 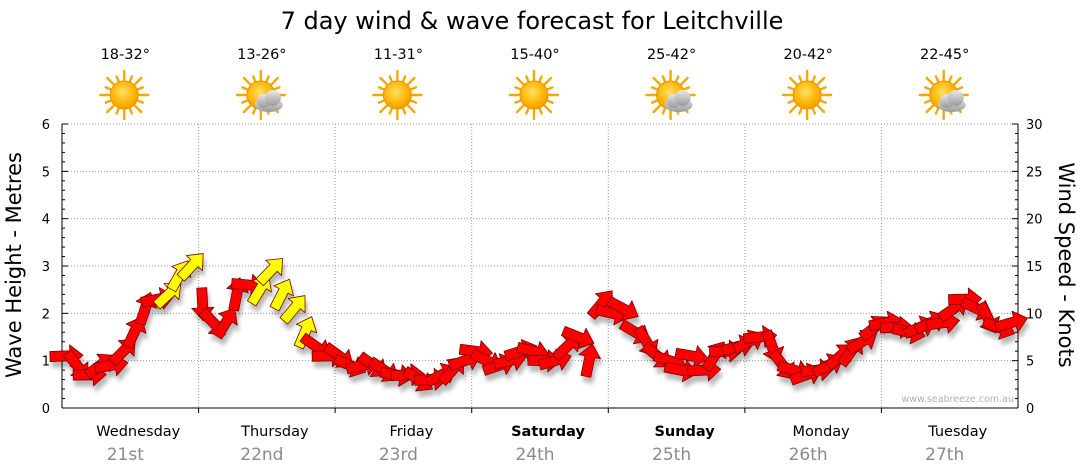 What do you see at coordinates (274, 432) in the screenshot?
I see `day-name-label: Thursday` at bounding box center [274, 432].